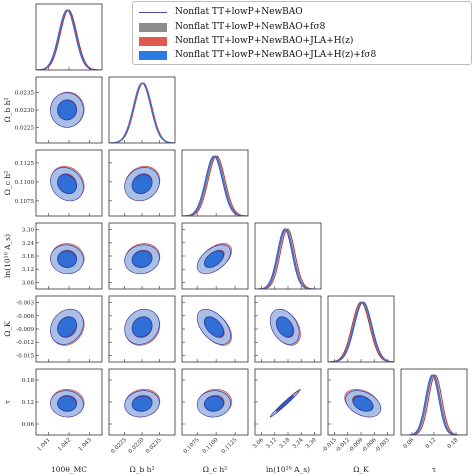 This screenshot has width=474, height=475. Describe the element at coordinates (154, 446) in the screenshot. I see `x-tick-label: 0.0235` at that location.